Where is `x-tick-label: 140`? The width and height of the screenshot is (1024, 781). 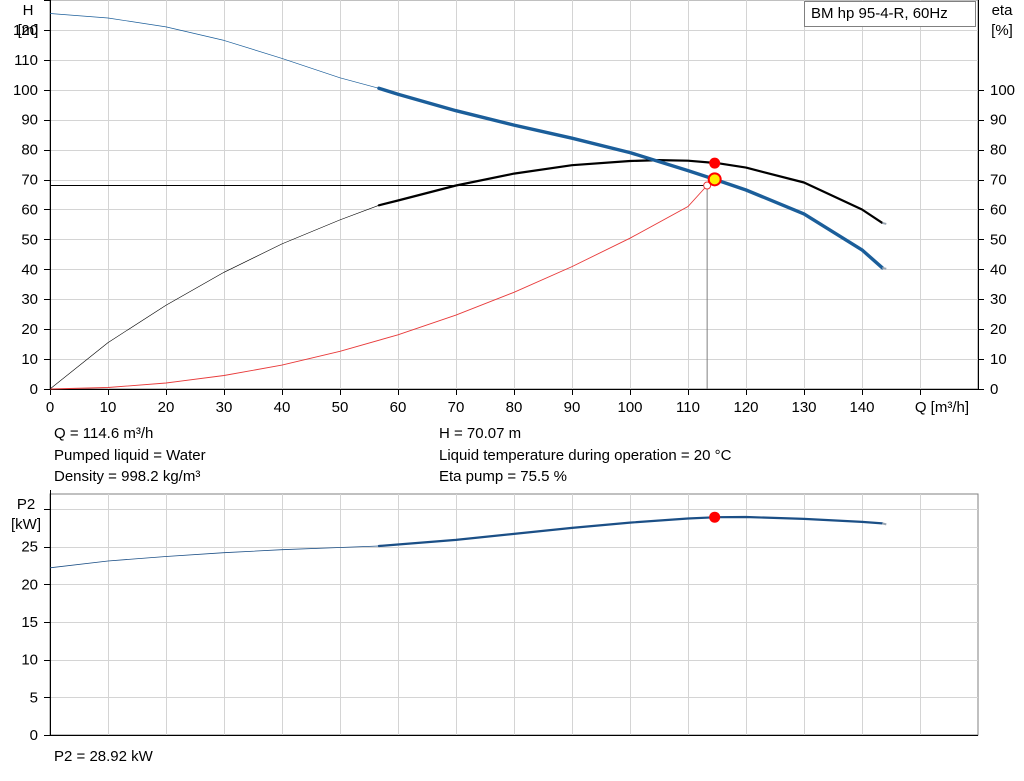 x-tick-label: 140 is located at coordinates (861, 407).